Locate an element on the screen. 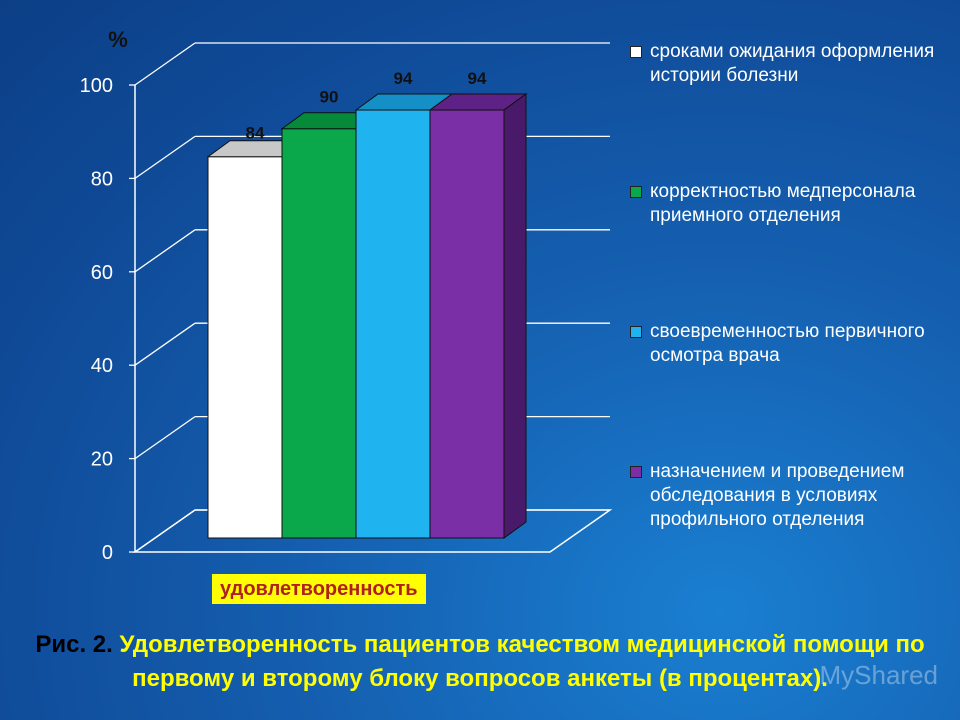  data-label-1: 84 is located at coordinates (255, 133).